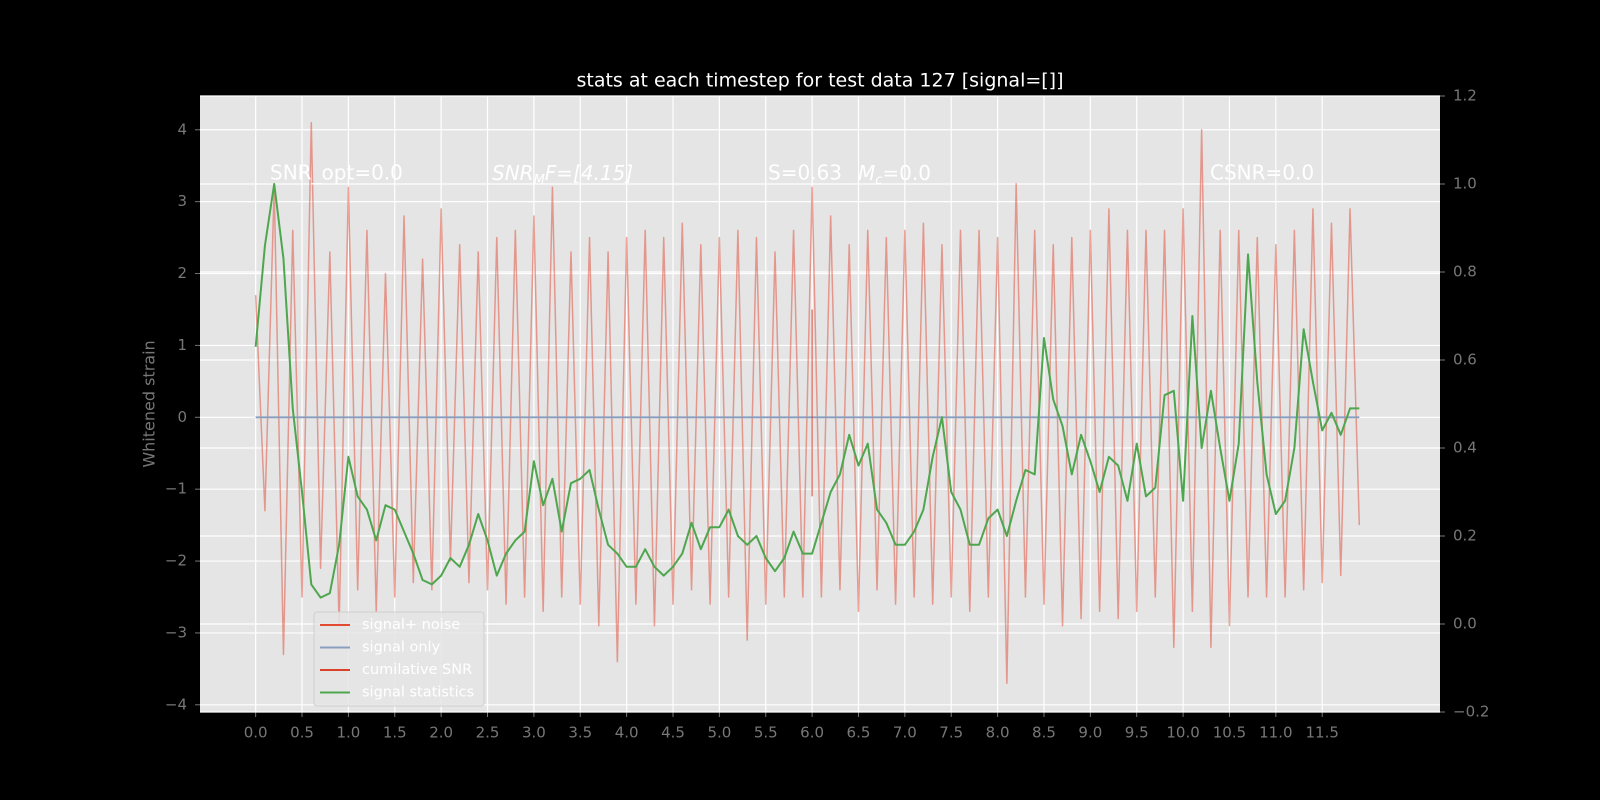 This screenshot has width=1600, height=800. I want to click on x-tick-label: 5.5, so click(766, 733).